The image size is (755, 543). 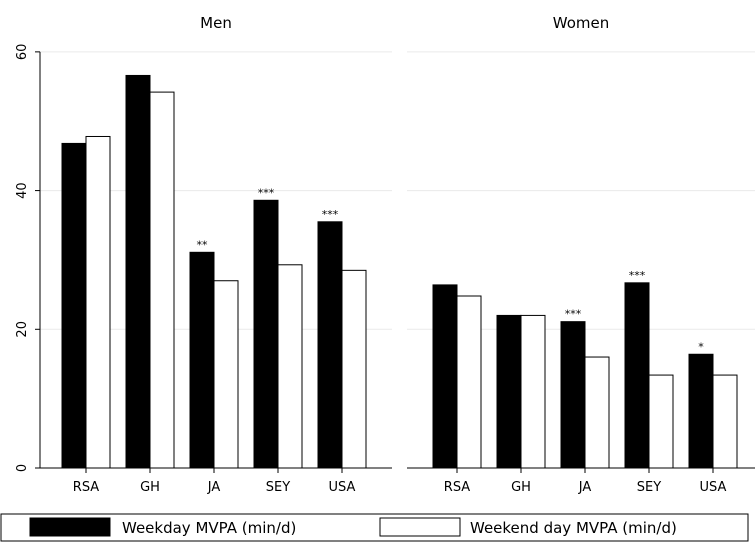 I want to click on y-tick-label: 20, so click(x=22, y=329).